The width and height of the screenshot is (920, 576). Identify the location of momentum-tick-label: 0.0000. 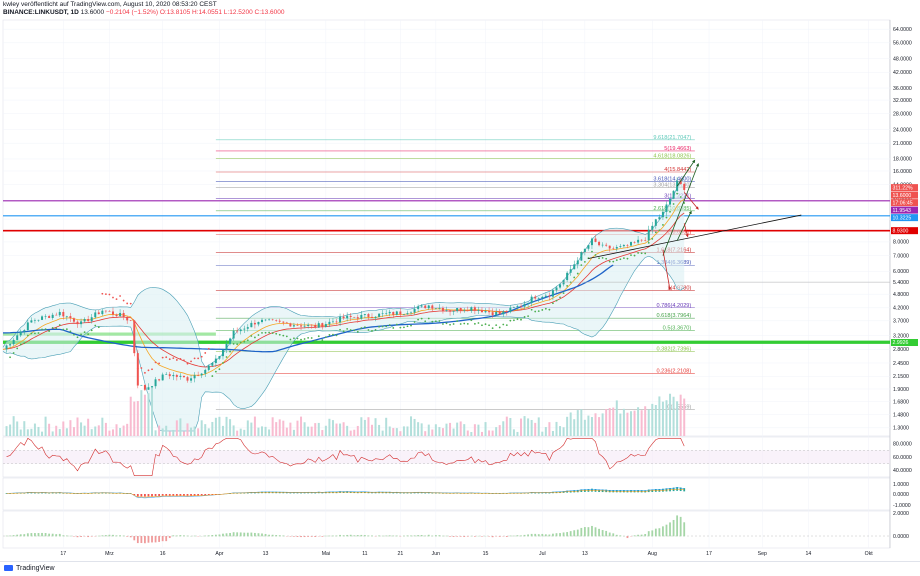
(901, 537).